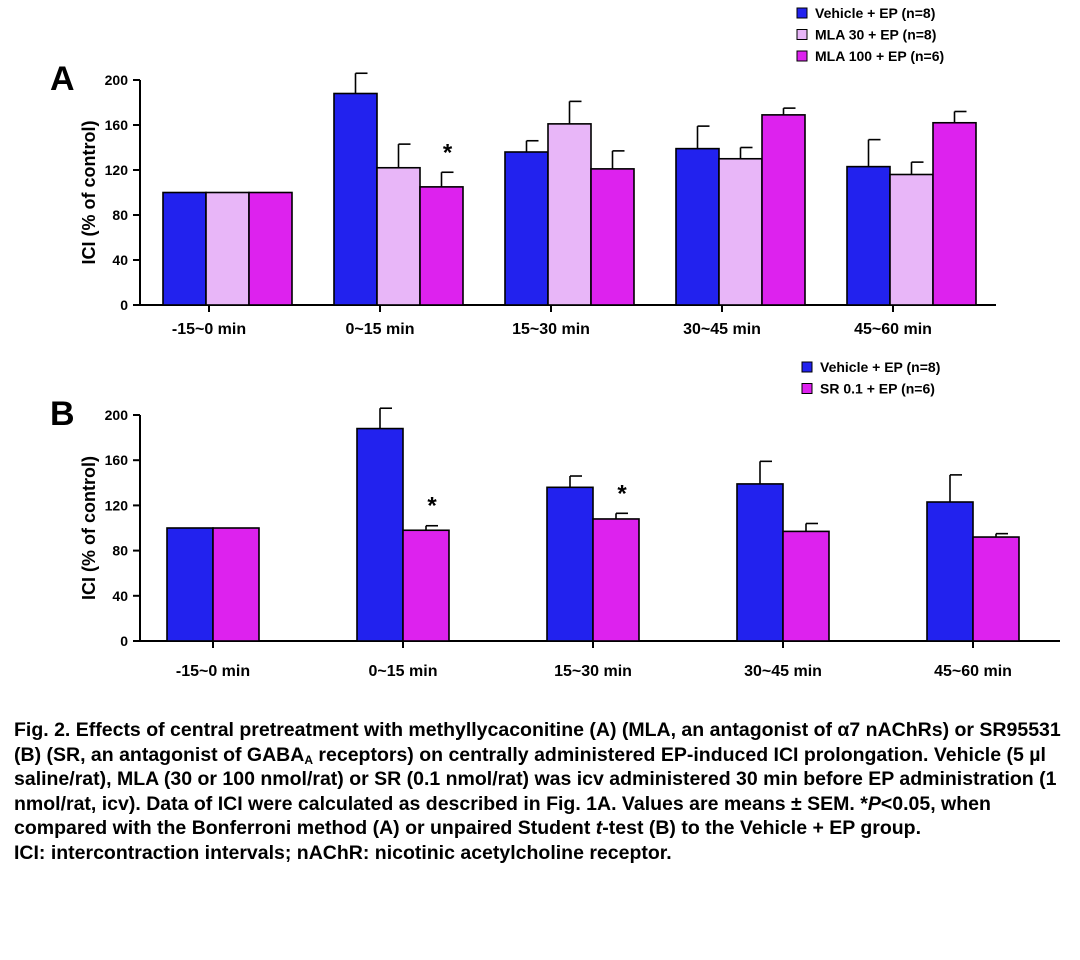  Describe the element at coordinates (117, 415) in the screenshot. I see `panel-b-y-tick-label: 200` at that location.